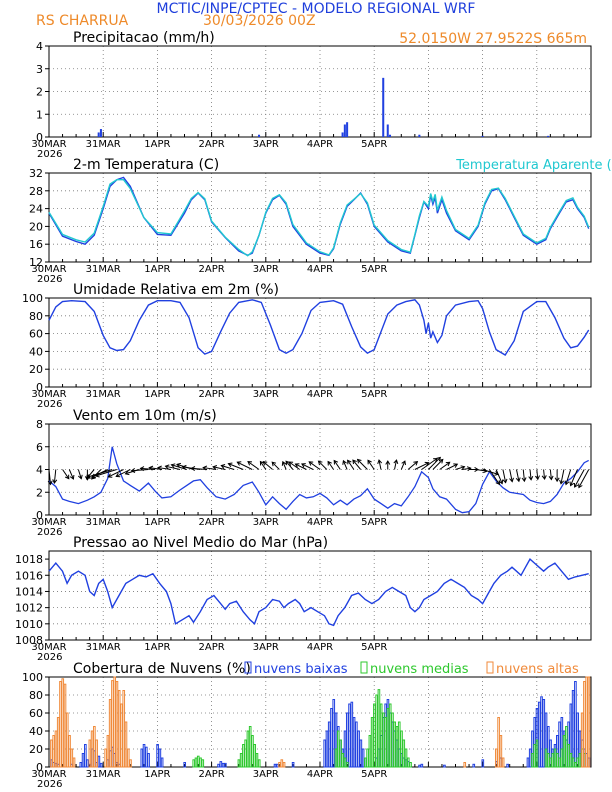  Describe the element at coordinates (39, 69) in the screenshot. I see `y-tick-label: 3` at that location.